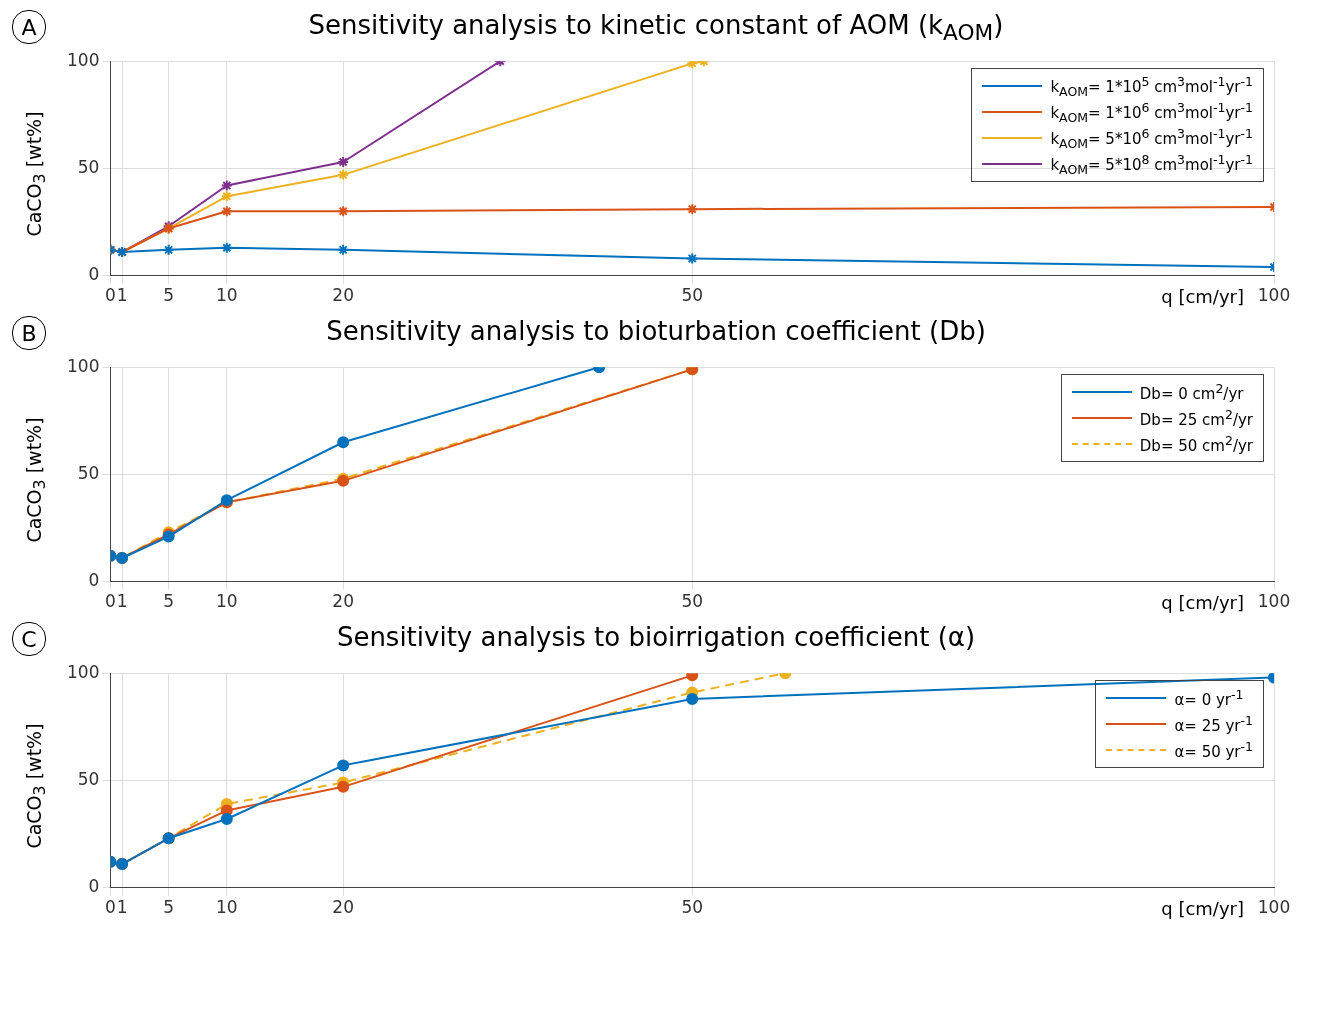 The image size is (1322, 1030). I want to click on legend-label: Db= 0 cm$^{2}$/yr, so click(1191, 392).